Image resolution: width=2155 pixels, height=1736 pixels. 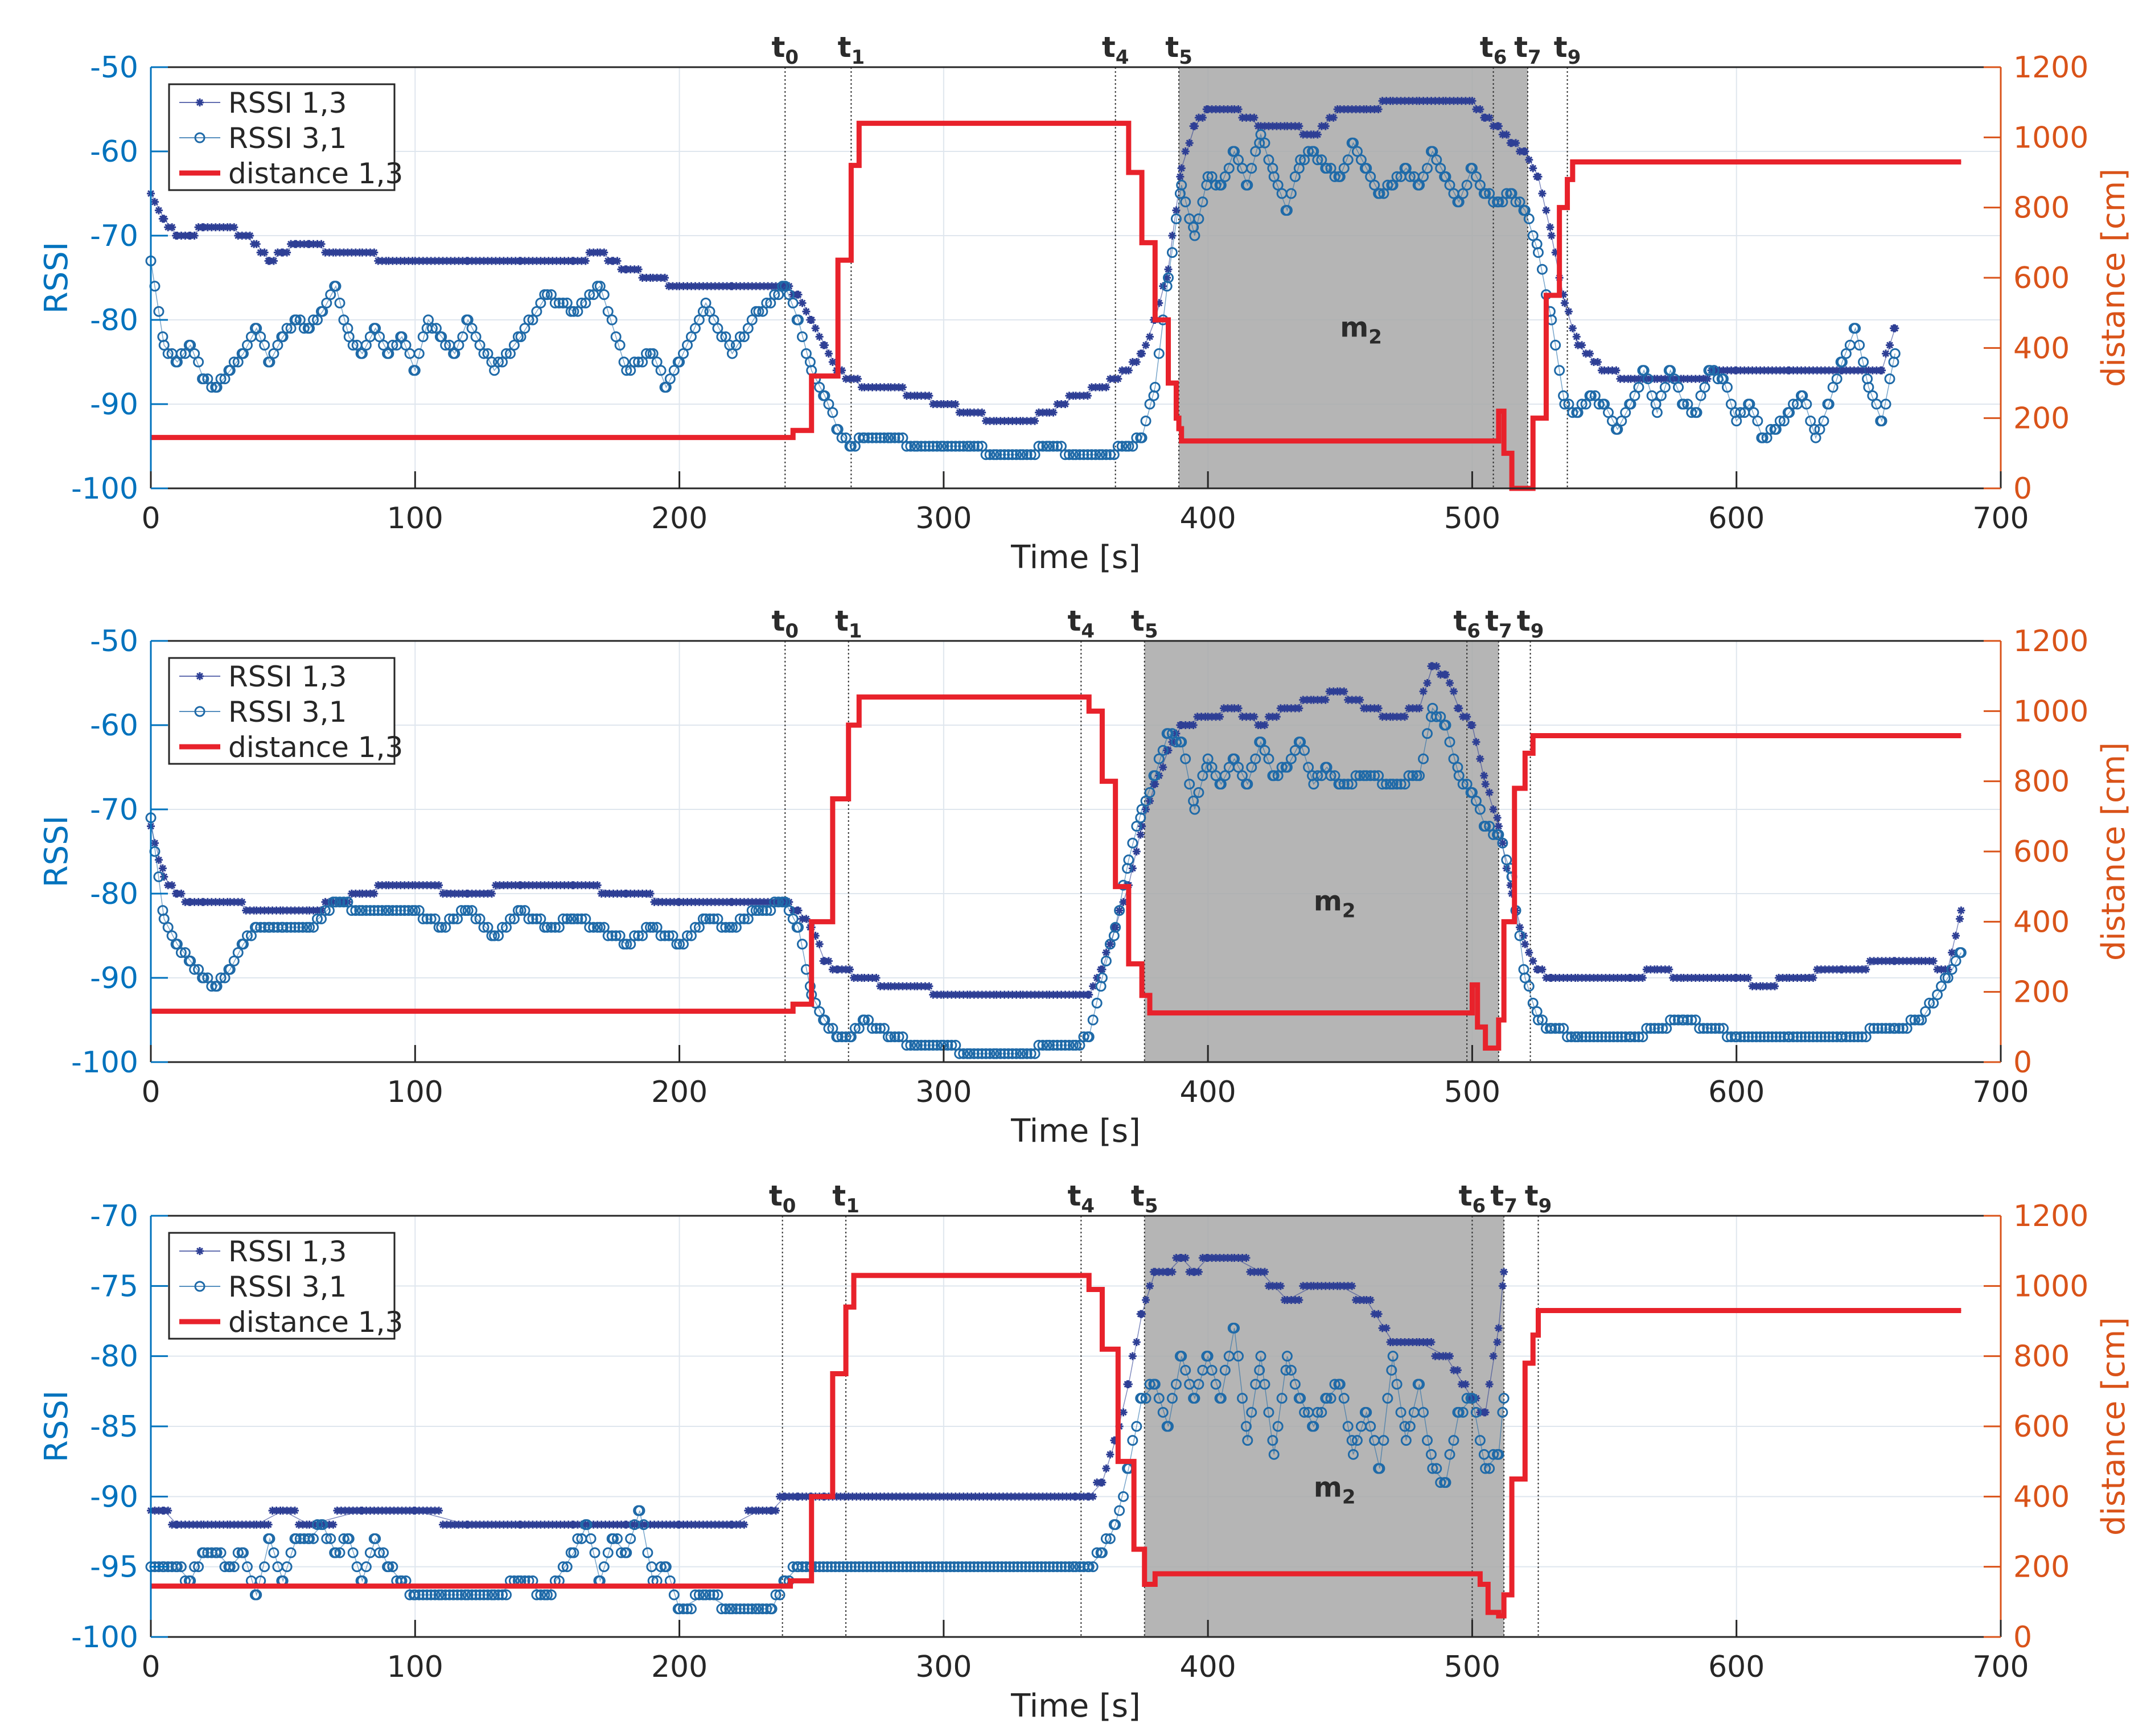 I want to click on y-tick-label: -95, so click(x=114, y=1567).